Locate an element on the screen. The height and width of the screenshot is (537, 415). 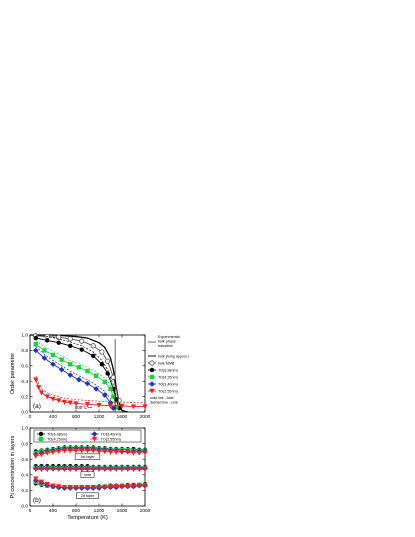
panel-a-y-tick-label: 0.0 is located at coordinates (24, 413).